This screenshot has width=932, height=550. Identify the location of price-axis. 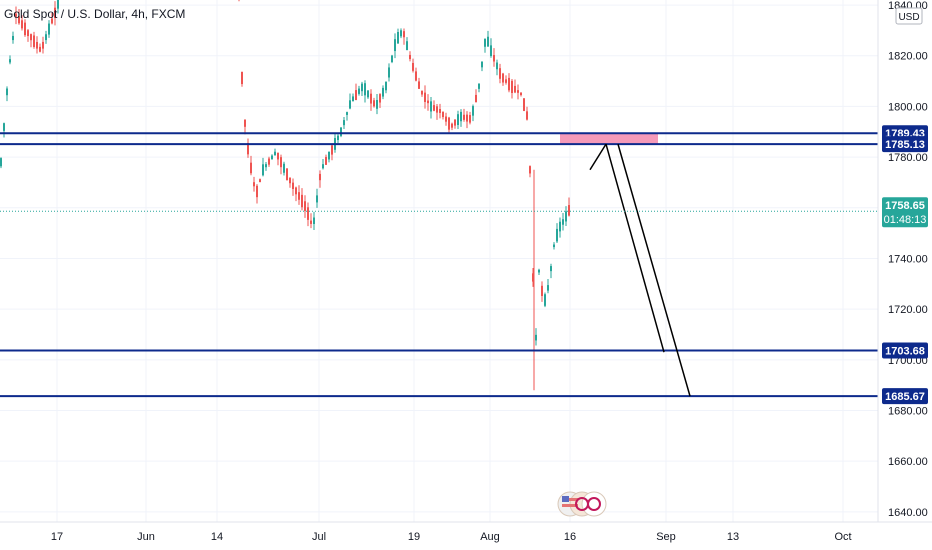
(905, 275).